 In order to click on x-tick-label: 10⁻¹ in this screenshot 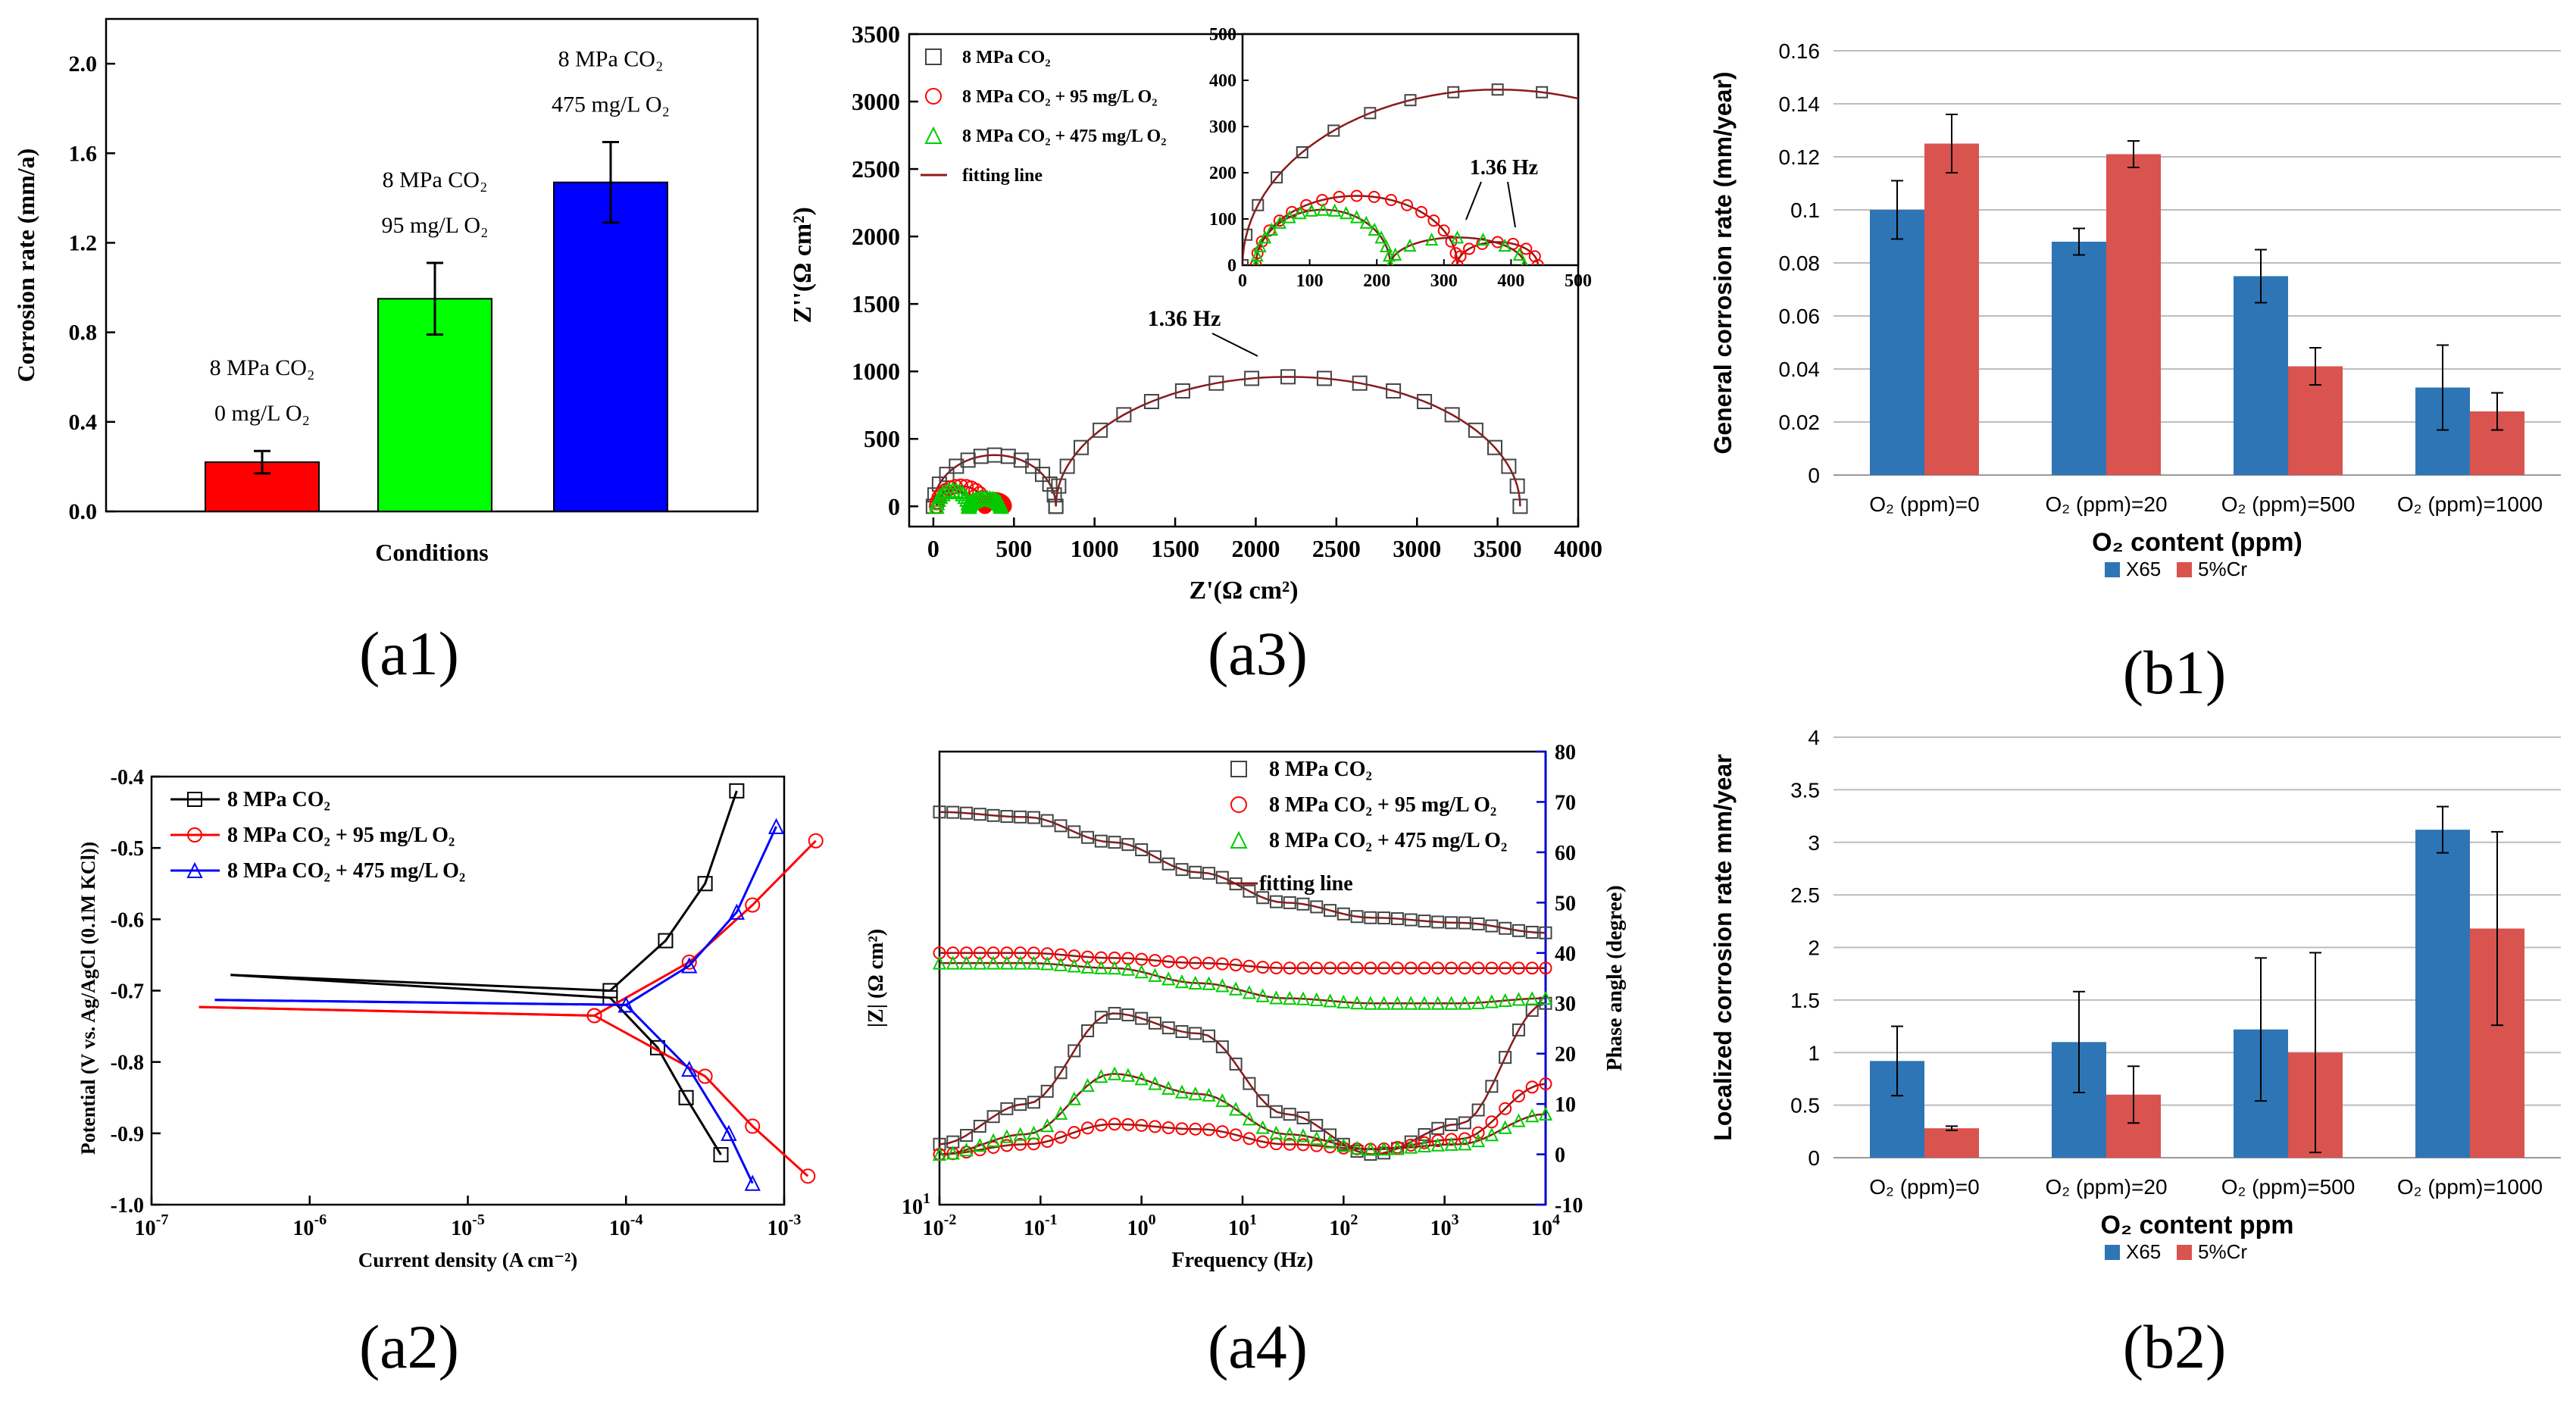, I will do `click(1041, 1225)`.